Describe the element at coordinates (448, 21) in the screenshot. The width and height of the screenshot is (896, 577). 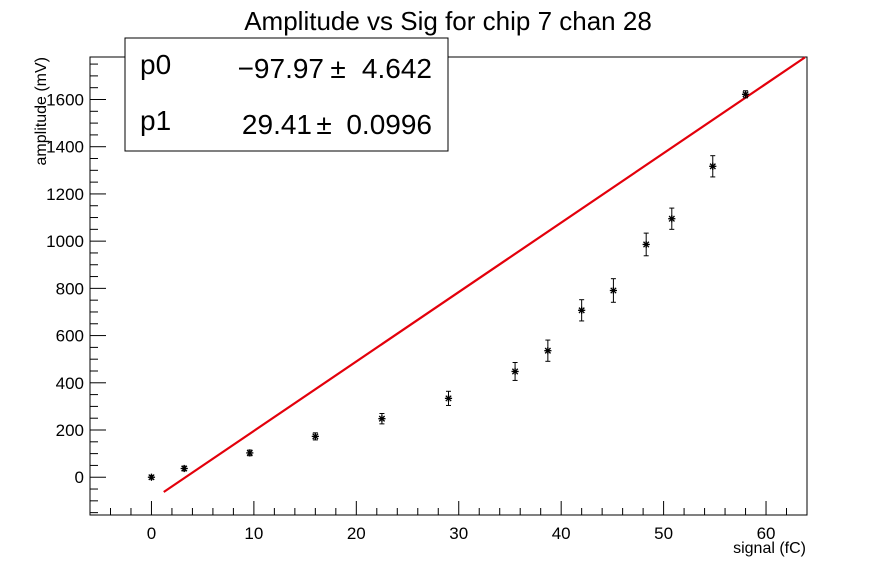
I see `chart-title: Amplitude vs Sig for chip 7 chan 28` at that location.